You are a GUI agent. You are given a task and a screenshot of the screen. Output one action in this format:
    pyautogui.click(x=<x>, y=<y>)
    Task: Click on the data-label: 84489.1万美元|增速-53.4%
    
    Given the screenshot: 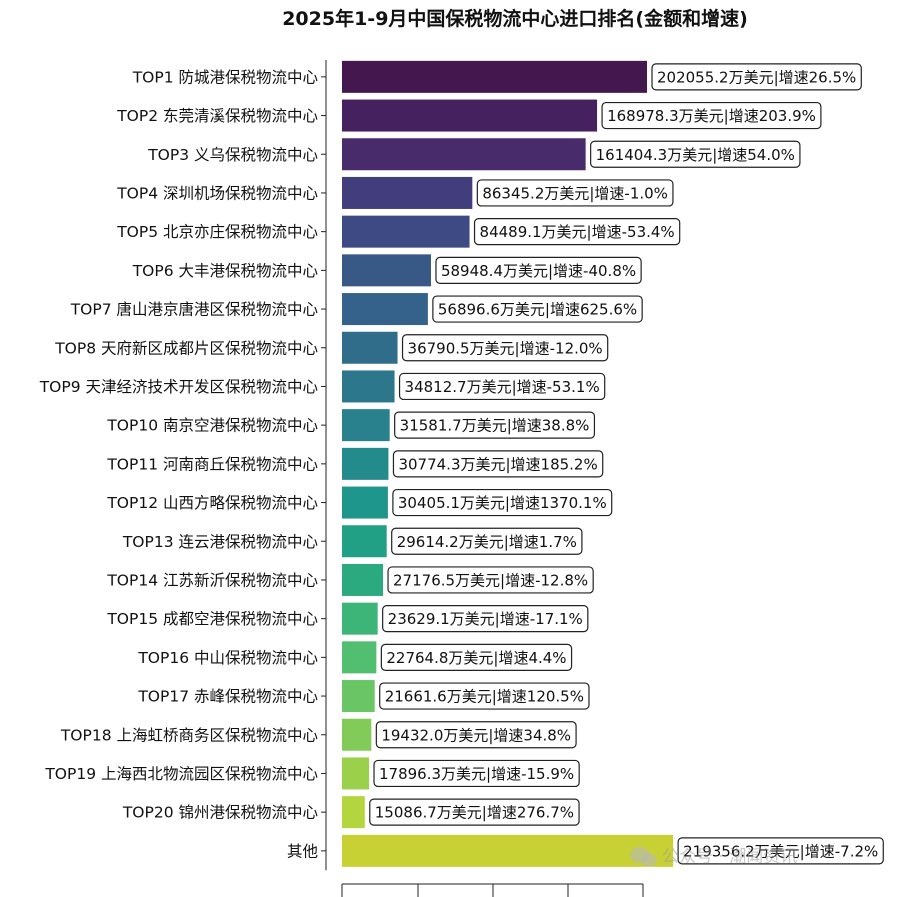 What is the action you would take?
    pyautogui.click(x=577, y=232)
    